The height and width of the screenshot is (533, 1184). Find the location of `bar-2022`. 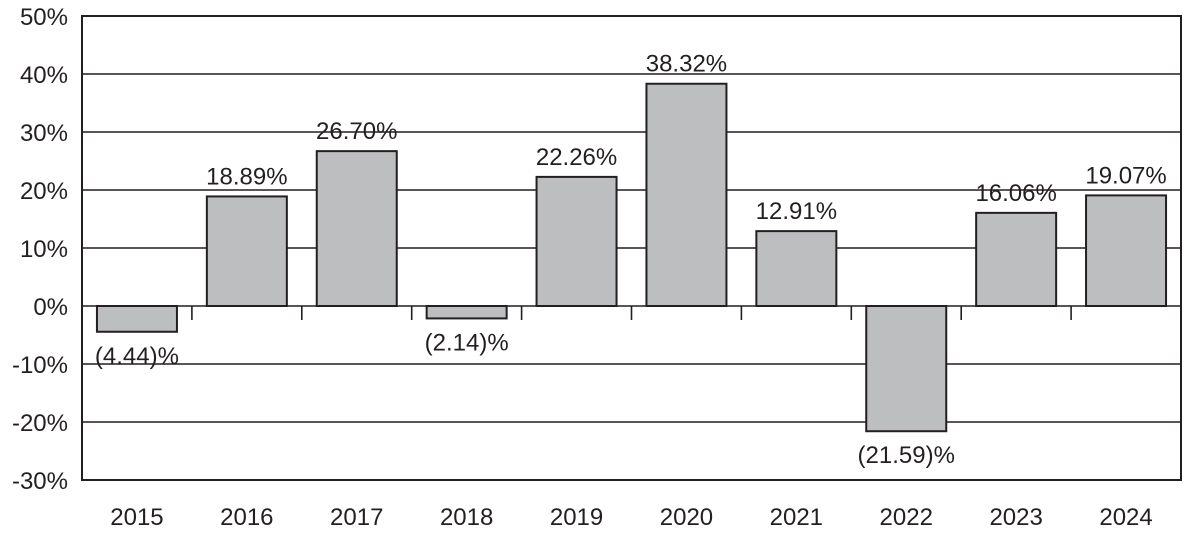

bar-2022 is located at coordinates (906, 369).